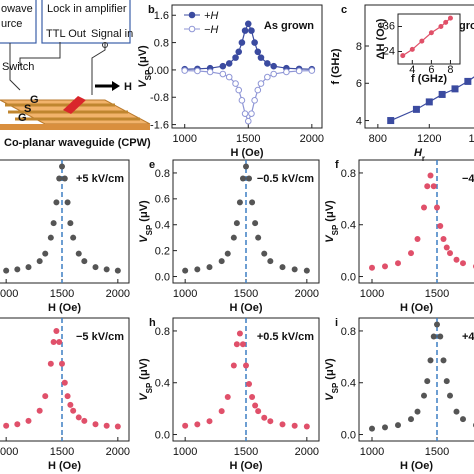  What do you see at coordinates (389, 51) in the screenshot?
I see `y-tick-label: 24` at bounding box center [389, 51].